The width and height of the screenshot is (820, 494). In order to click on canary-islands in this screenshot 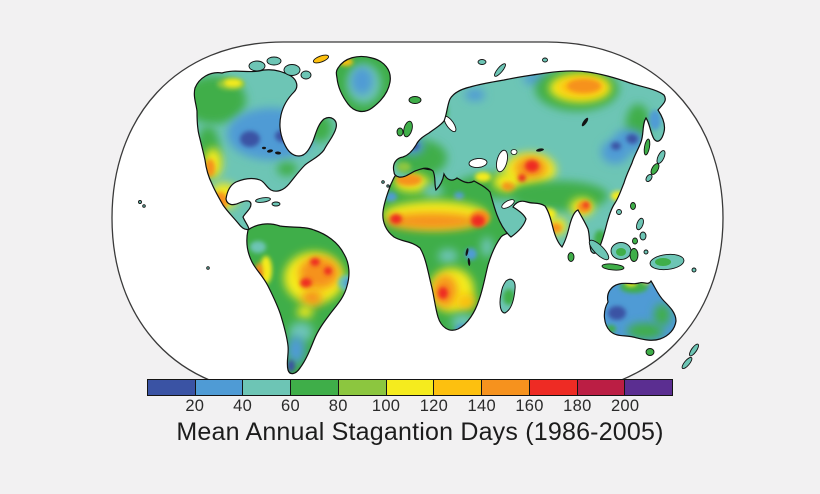, I will do `click(383, 182)`.